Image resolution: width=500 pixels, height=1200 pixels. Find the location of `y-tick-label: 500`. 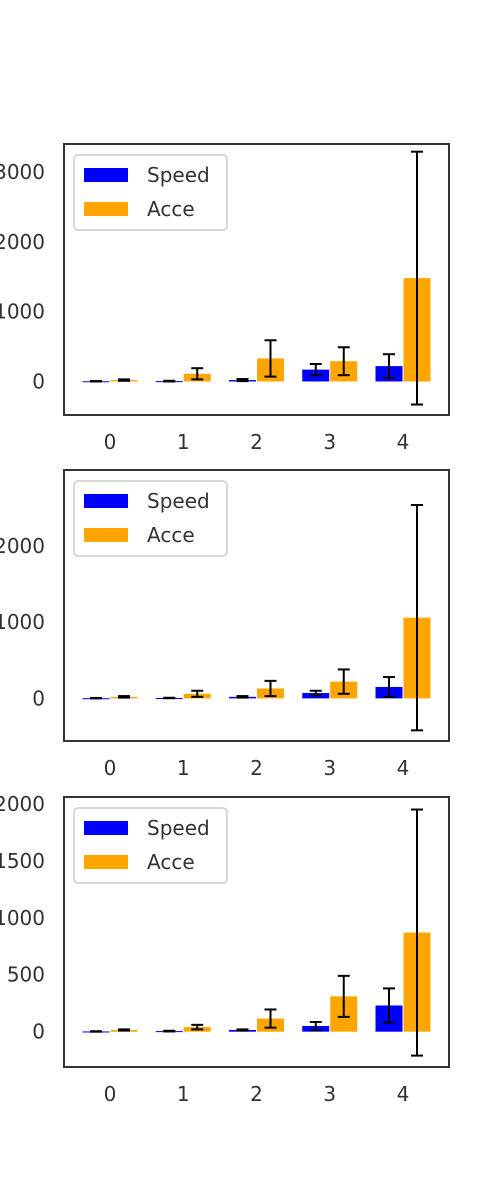

y-tick-label: 500 is located at coordinates (26, 975).